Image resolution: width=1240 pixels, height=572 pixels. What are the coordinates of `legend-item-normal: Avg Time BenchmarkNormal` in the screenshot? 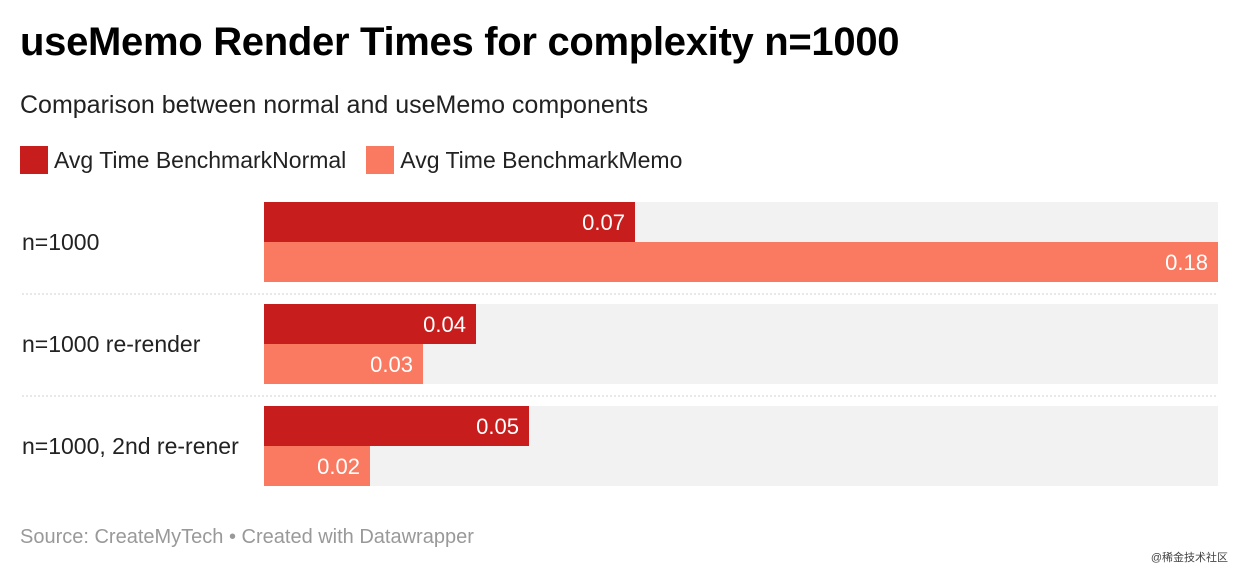 It's located at (183, 160).